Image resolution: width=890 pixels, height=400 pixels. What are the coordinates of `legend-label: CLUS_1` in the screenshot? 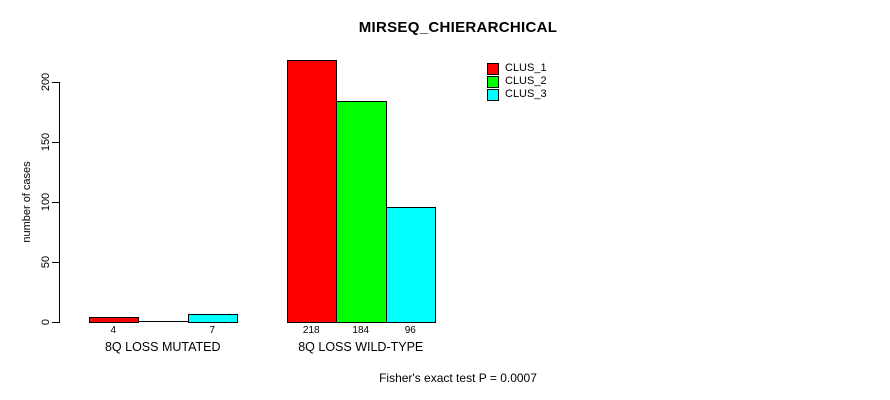 It's located at (526, 68).